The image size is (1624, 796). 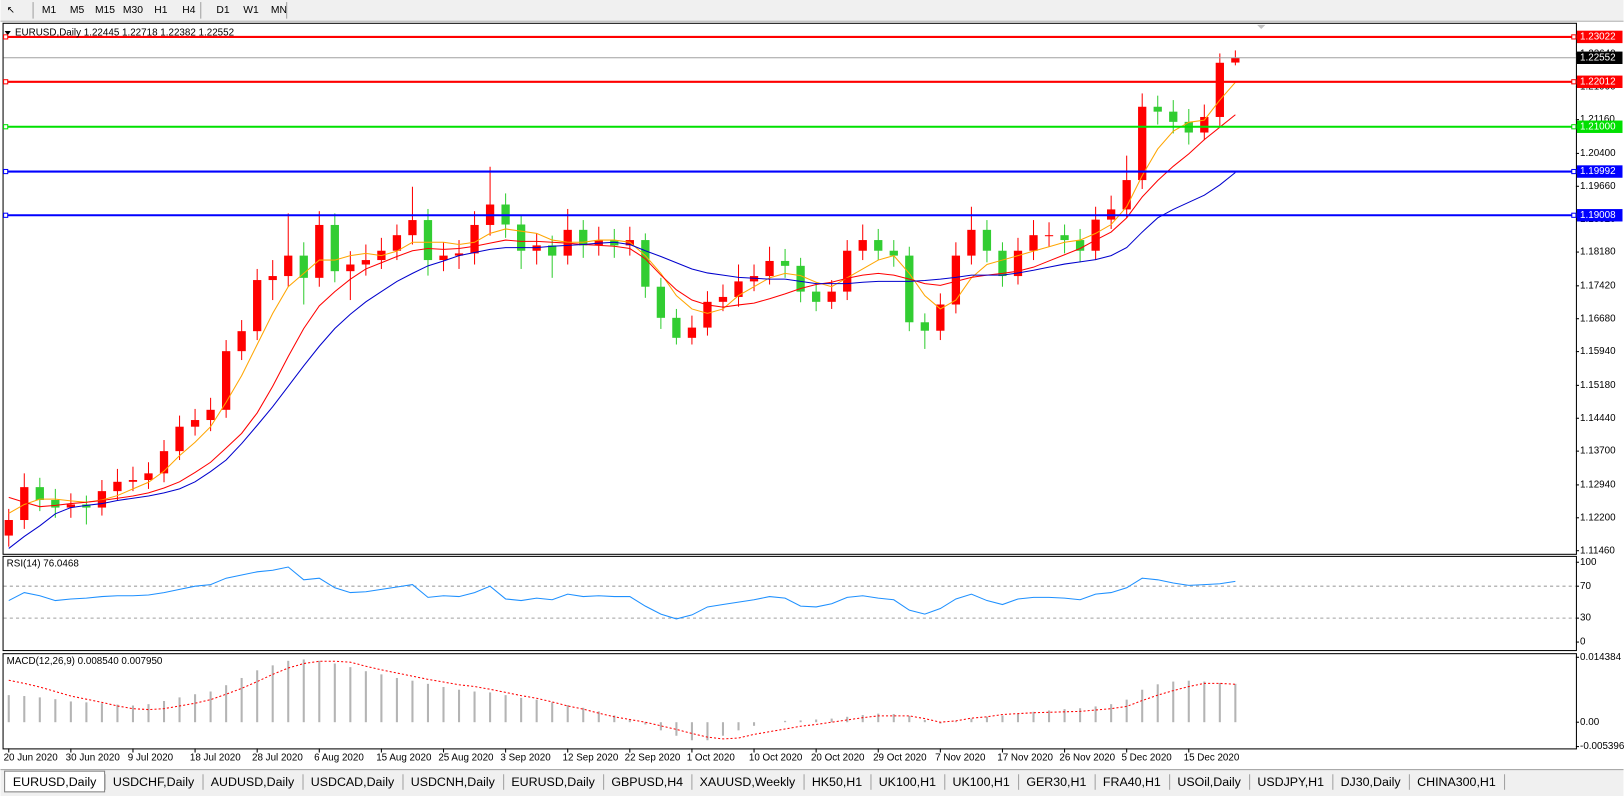 I want to click on y-tick-label: 30, so click(x=1585, y=618).